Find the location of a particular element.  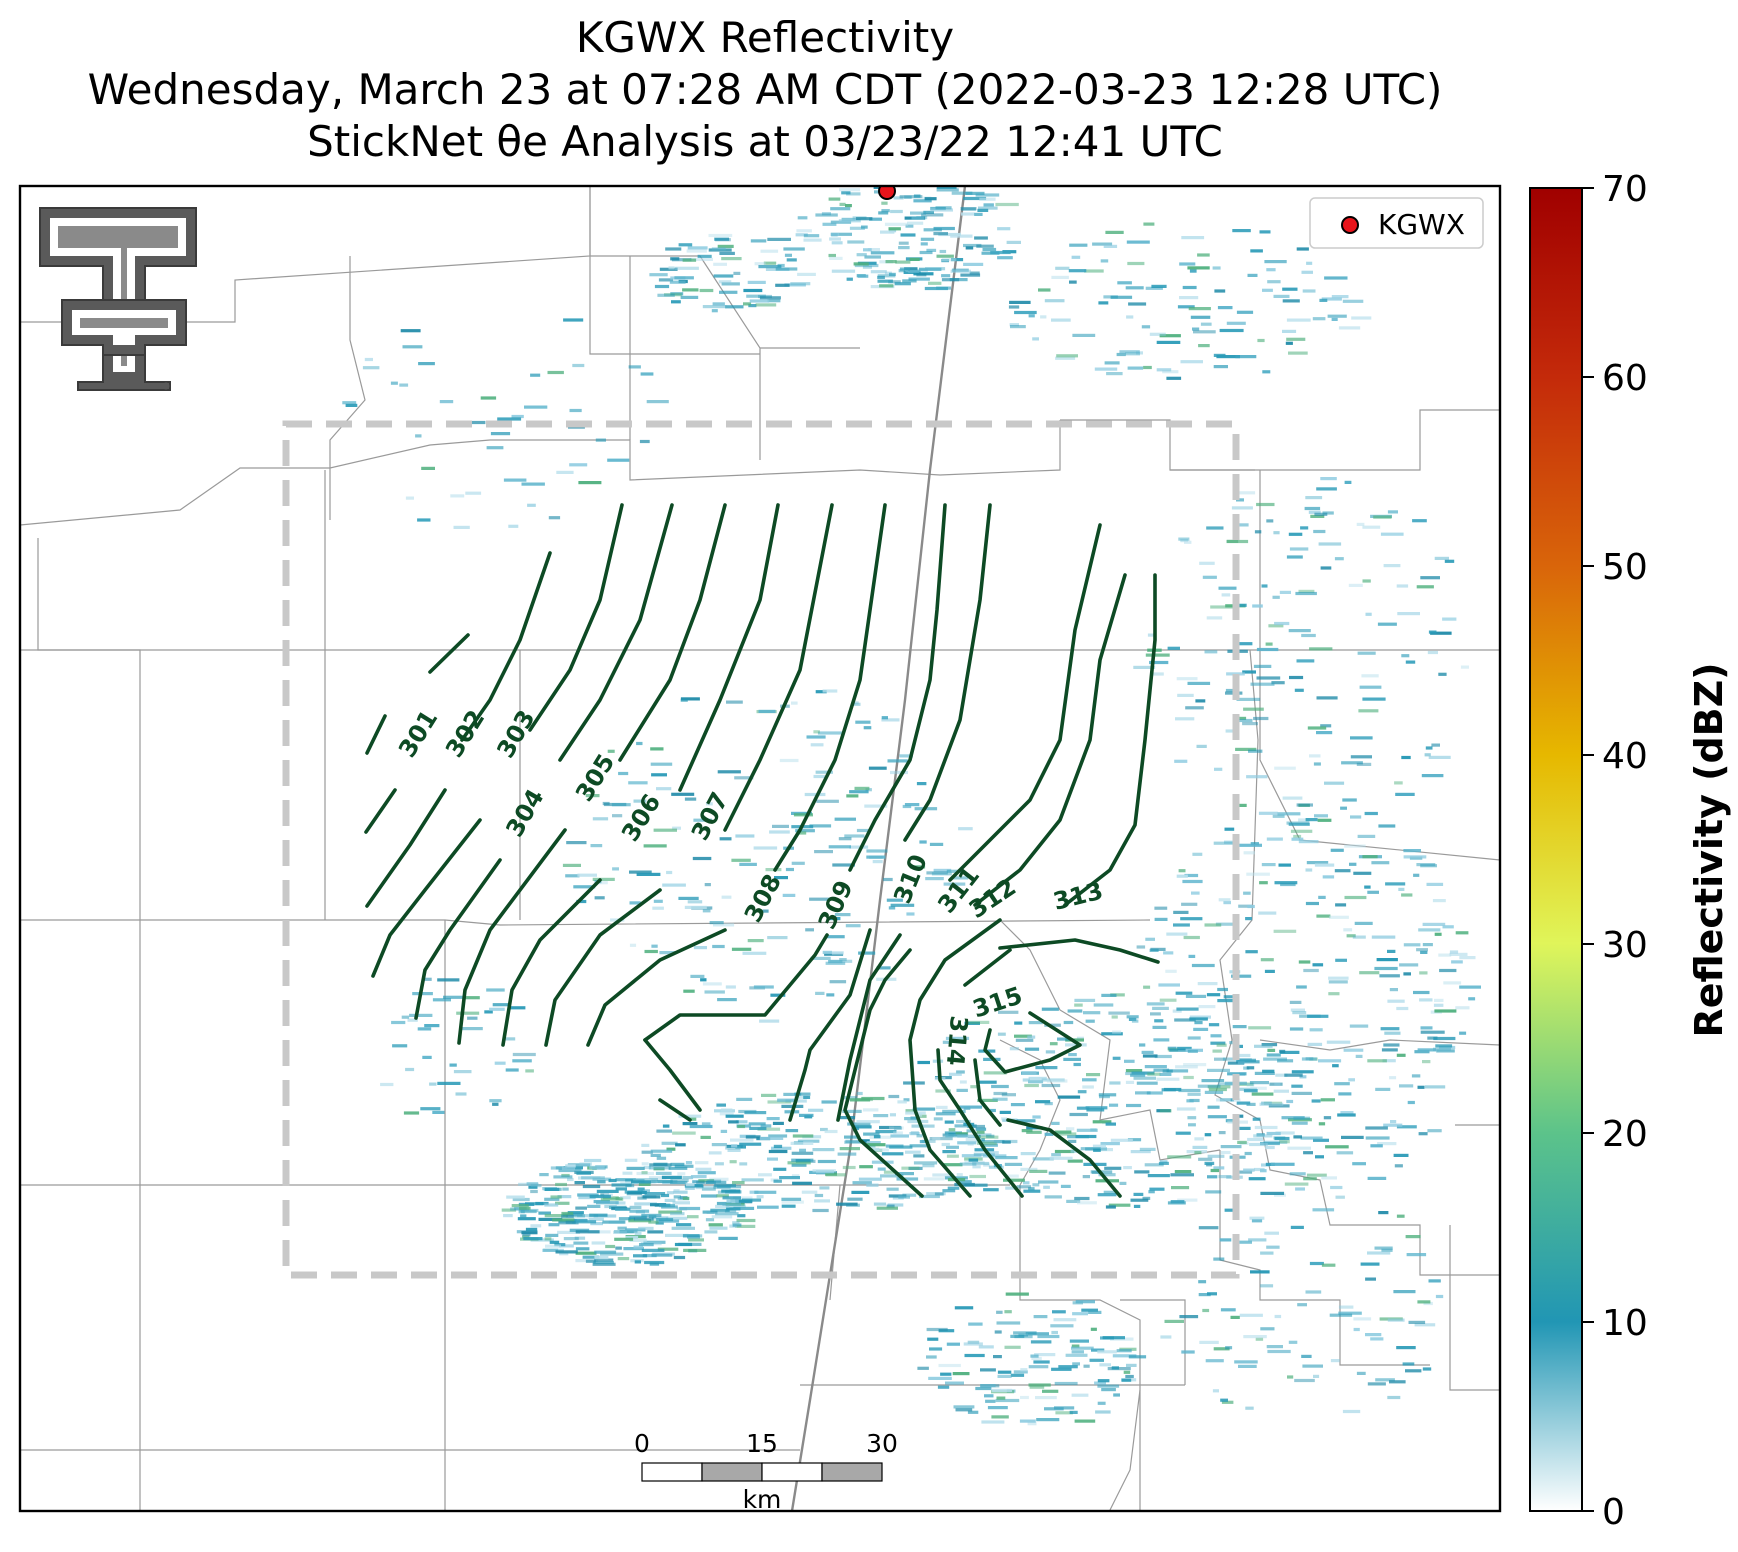

kgwx-radar-marker is located at coordinates (887, 191).